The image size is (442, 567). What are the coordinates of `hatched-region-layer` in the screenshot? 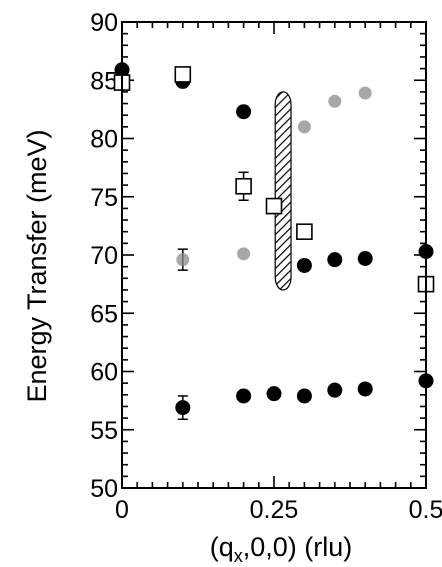 It's located at (283, 191).